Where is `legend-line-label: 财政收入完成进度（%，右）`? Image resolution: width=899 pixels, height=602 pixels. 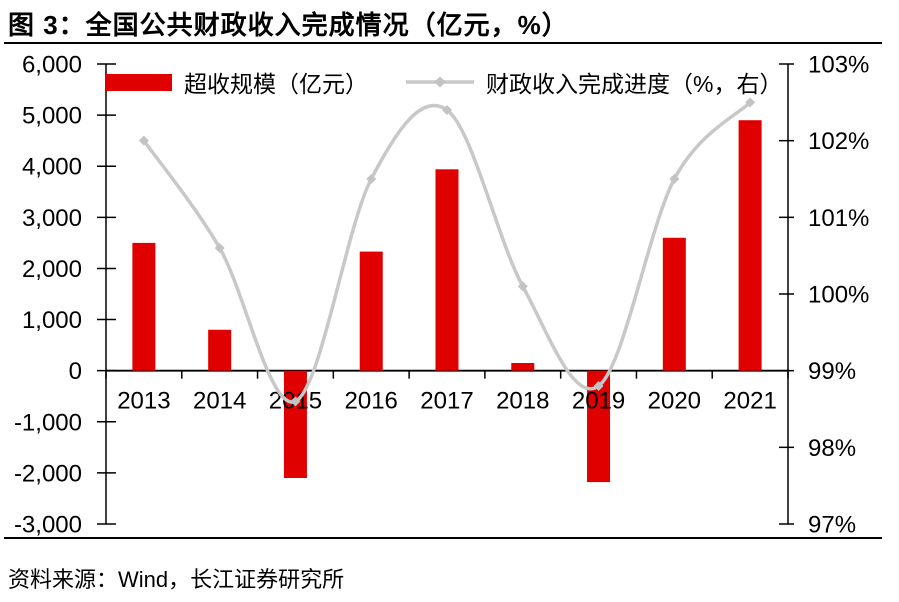 legend-line-label: 财政收入完成进度（%，右） is located at coordinates (634, 84).